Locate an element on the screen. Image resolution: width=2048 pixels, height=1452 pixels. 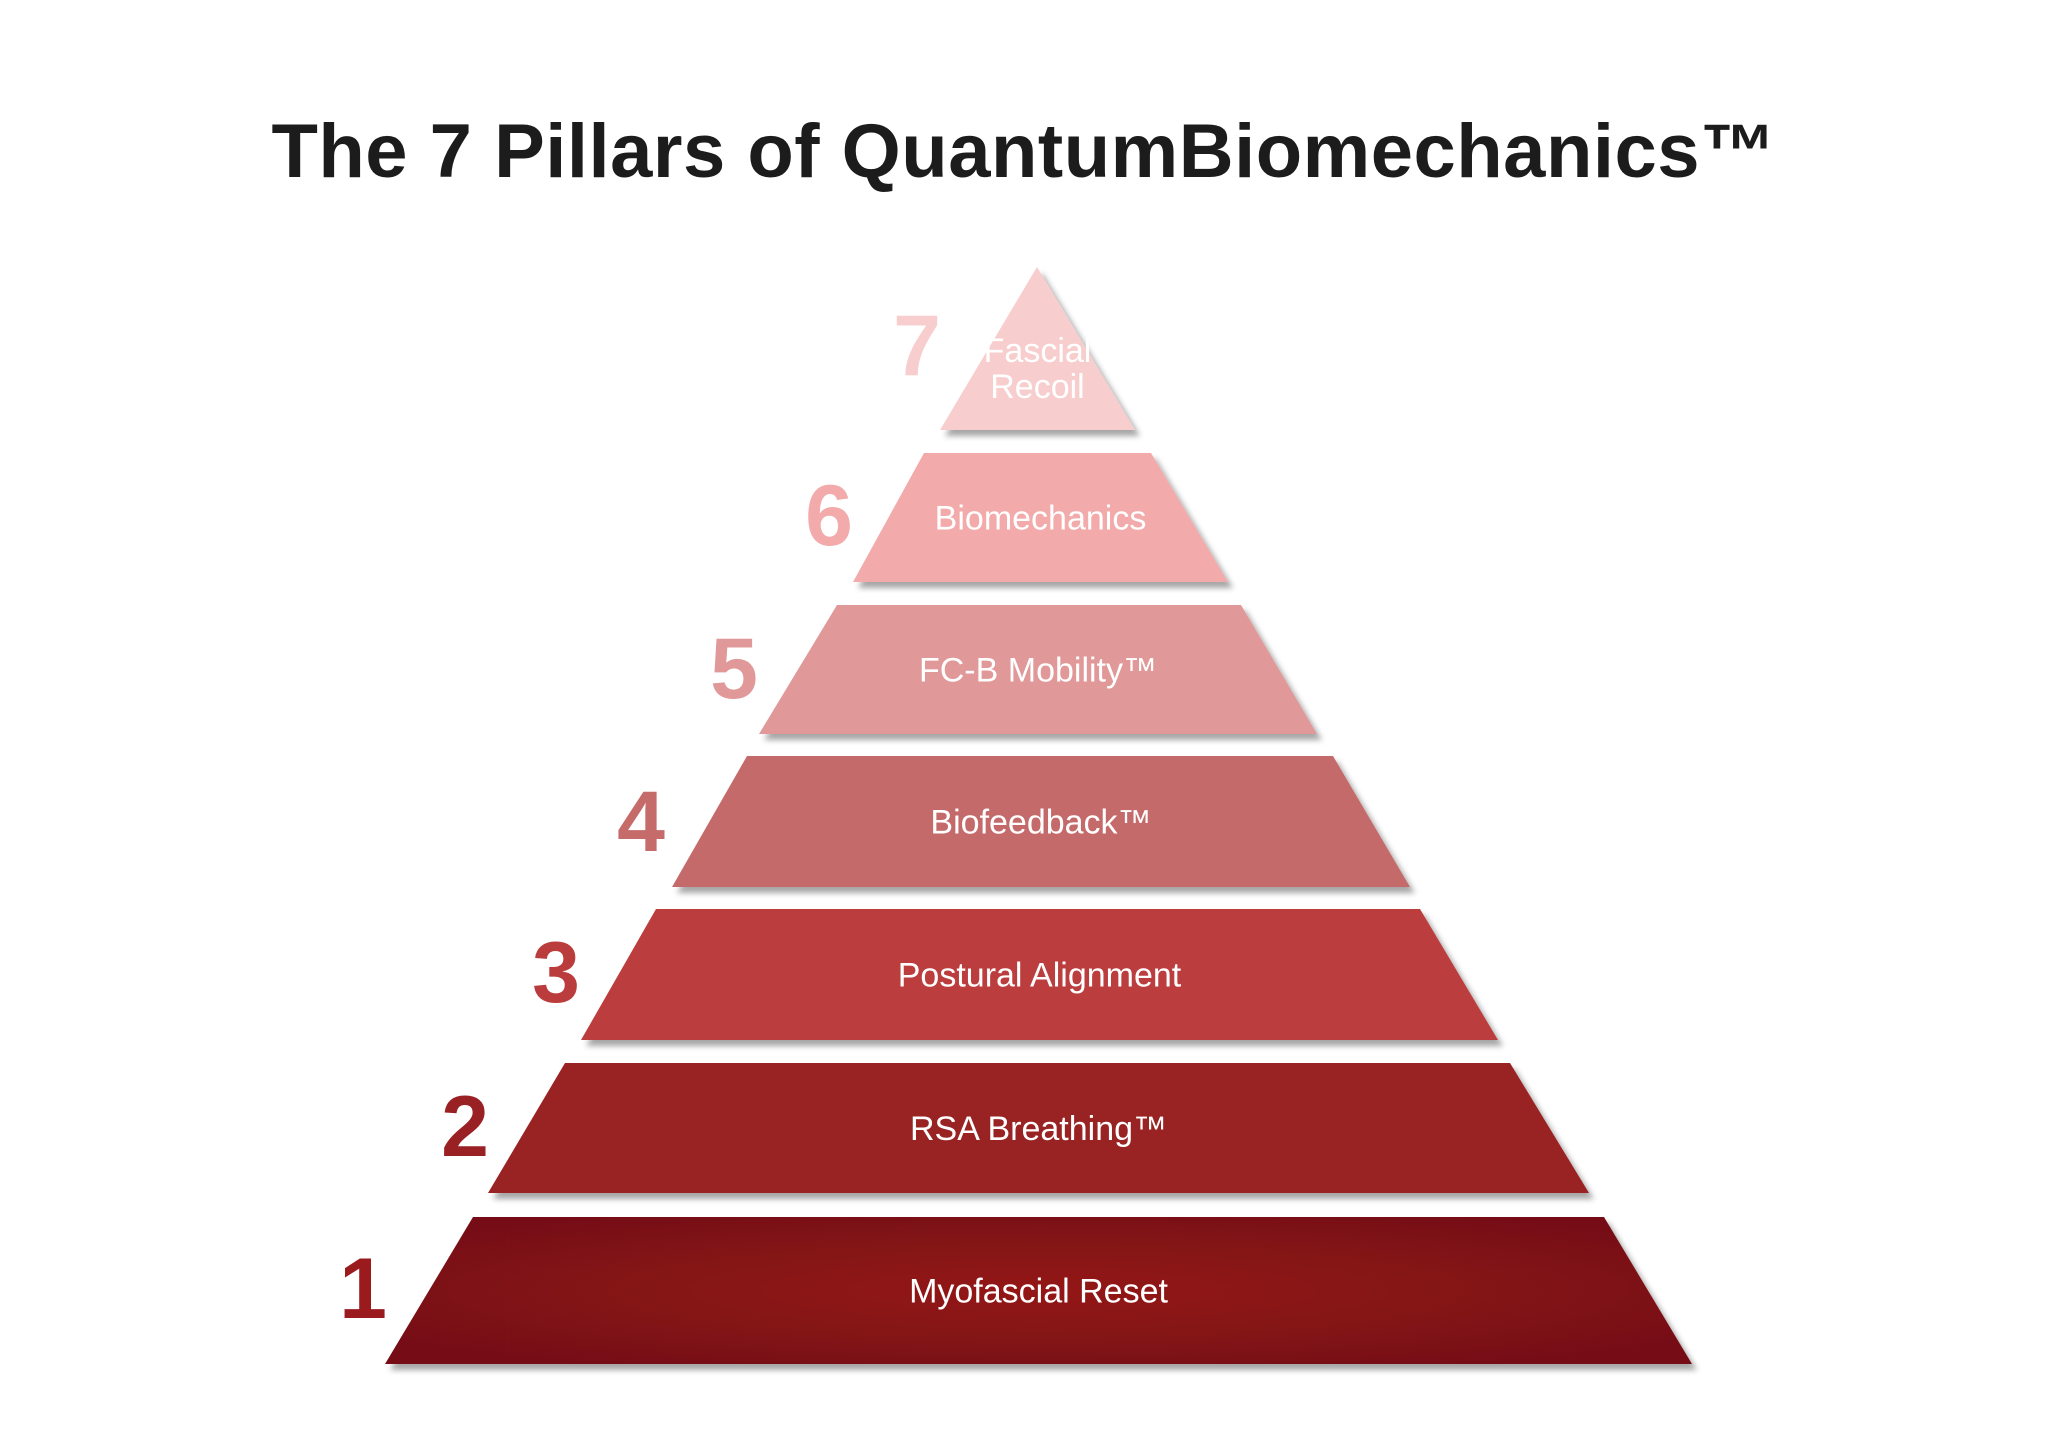
pillar-number: 5 is located at coordinates (734, 669).